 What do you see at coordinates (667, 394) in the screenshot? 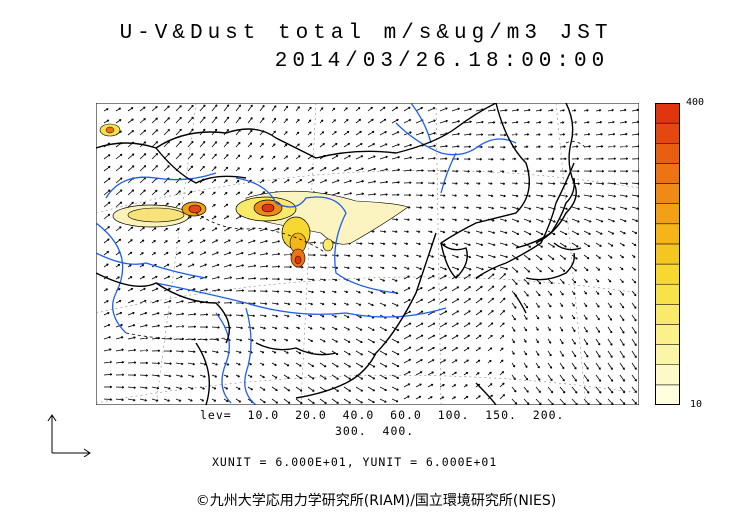
I see `colorbar-cell` at bounding box center [667, 394].